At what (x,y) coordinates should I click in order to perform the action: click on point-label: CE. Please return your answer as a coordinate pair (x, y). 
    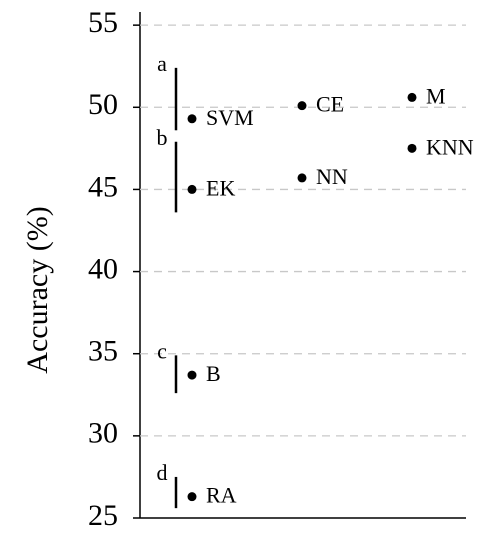
    Looking at the image, I should click on (330, 104).